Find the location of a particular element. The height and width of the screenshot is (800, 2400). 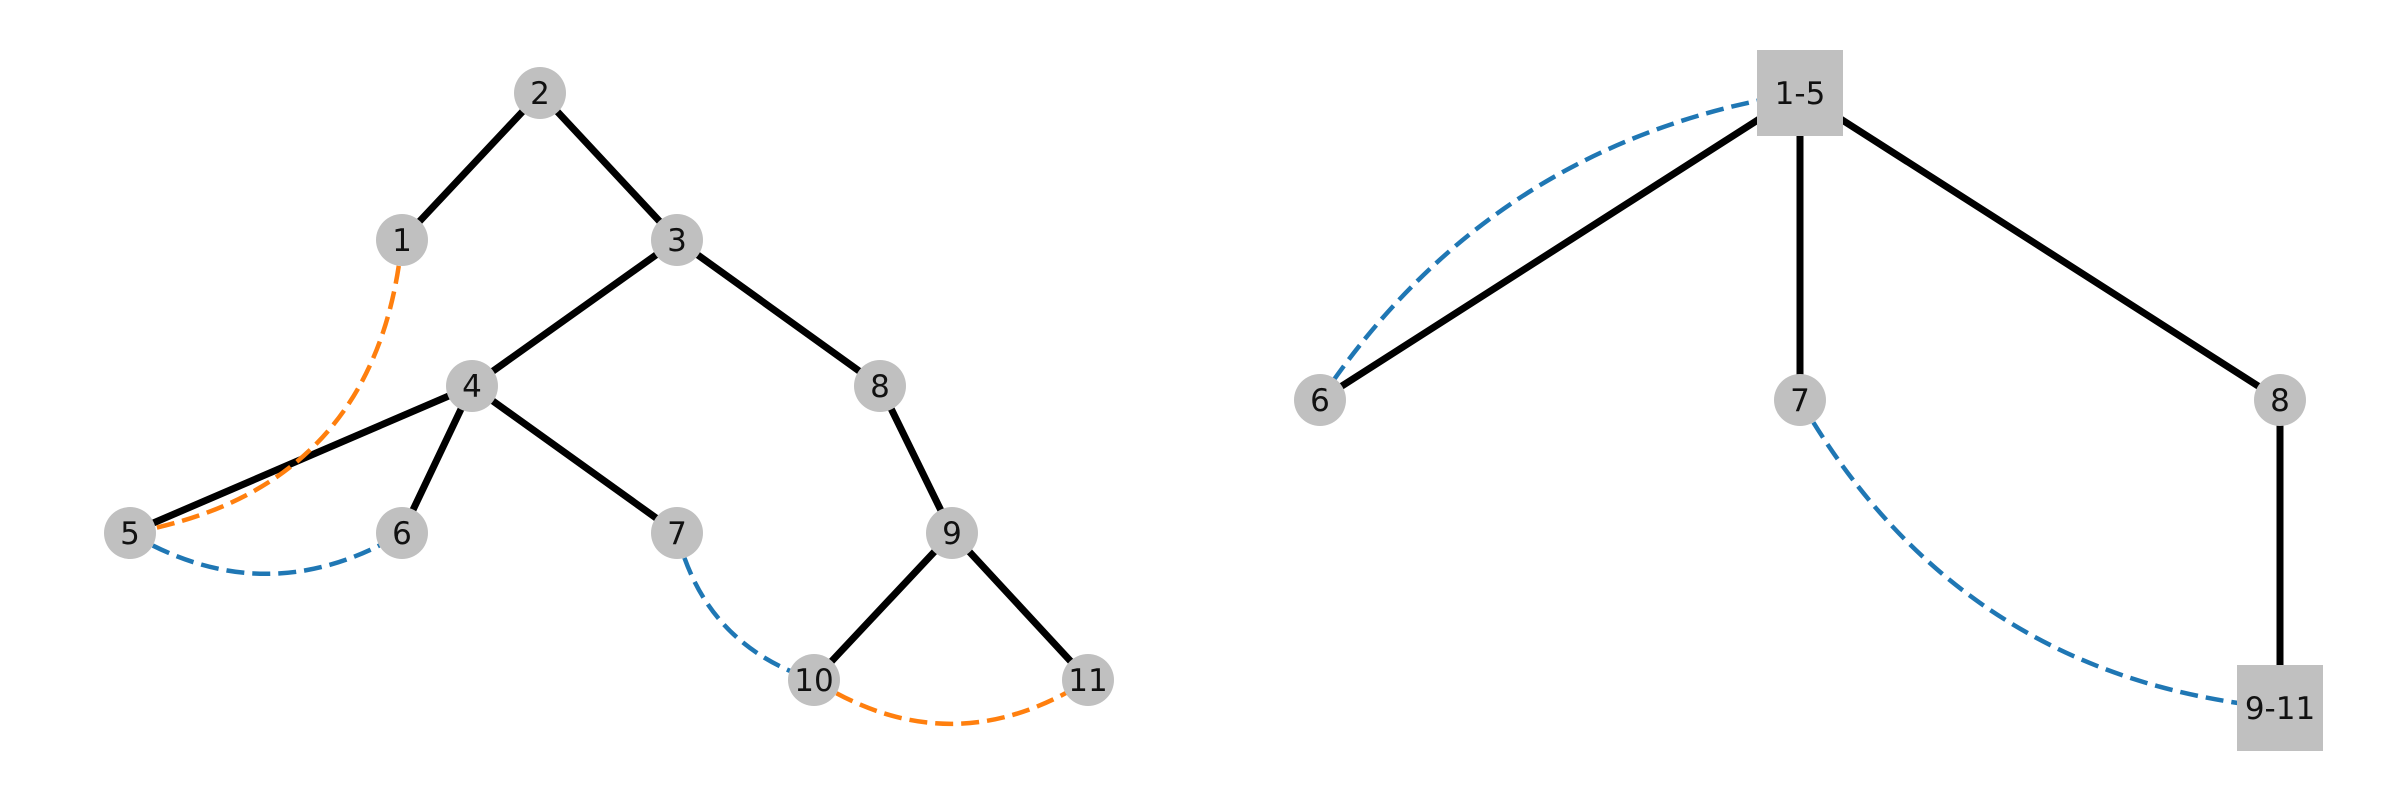

left-node-5-shape is located at coordinates (130, 533).